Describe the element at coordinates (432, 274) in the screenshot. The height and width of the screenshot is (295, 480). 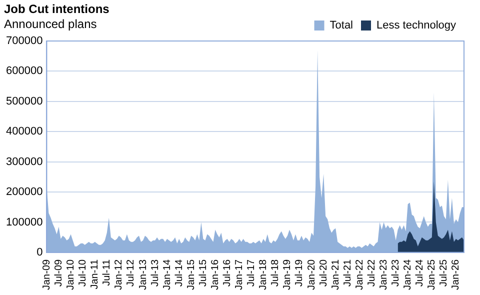
I see `x-tick-label: Jan-25` at that location.